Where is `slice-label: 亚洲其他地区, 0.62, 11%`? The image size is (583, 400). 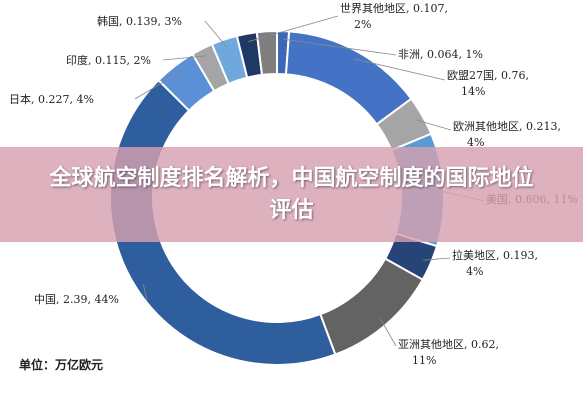
slice-label: 亚洲其他地区, 0.62, 11% is located at coordinates (448, 352).